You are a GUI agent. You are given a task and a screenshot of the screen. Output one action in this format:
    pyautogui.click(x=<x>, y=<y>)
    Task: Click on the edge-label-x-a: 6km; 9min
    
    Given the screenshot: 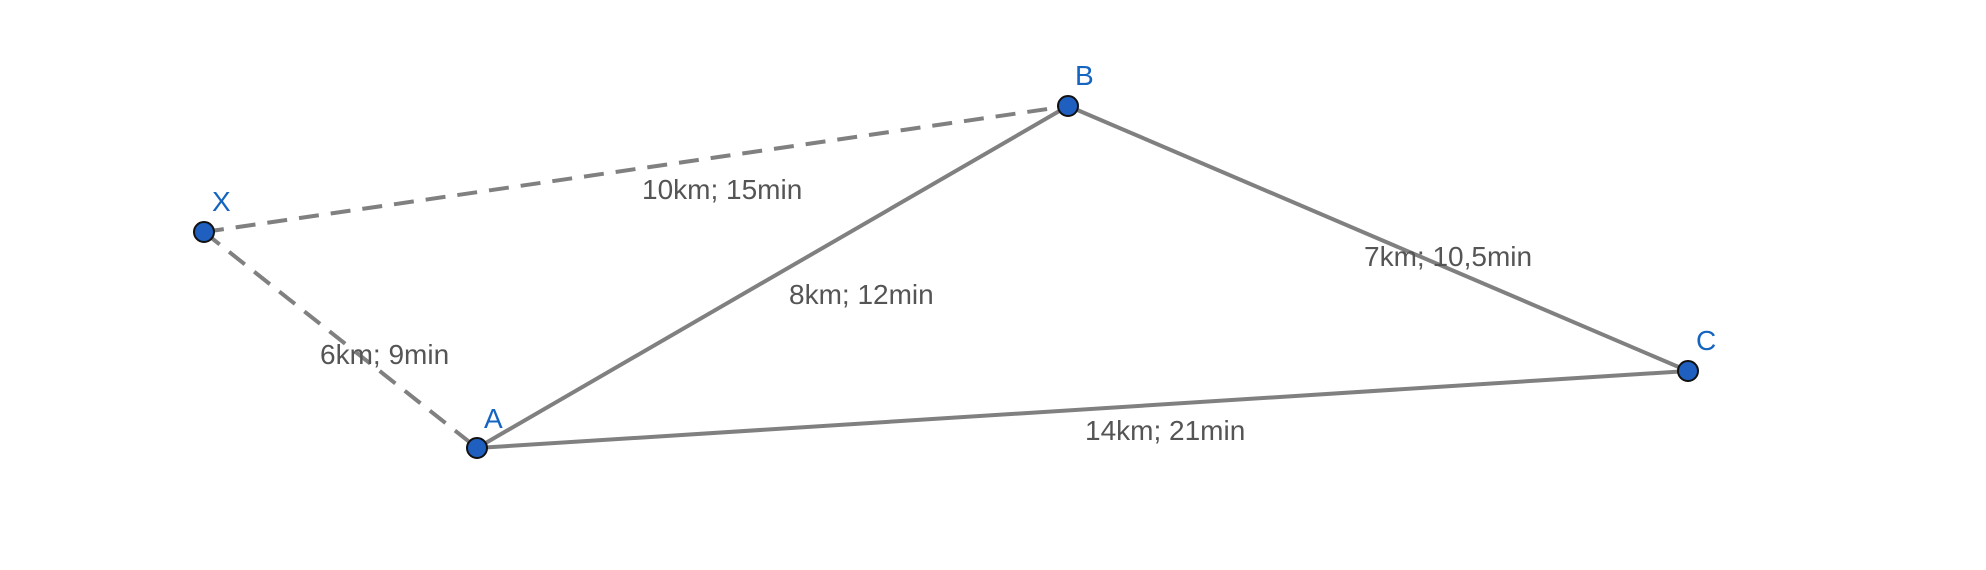 What is the action you would take?
    pyautogui.click(x=384, y=354)
    